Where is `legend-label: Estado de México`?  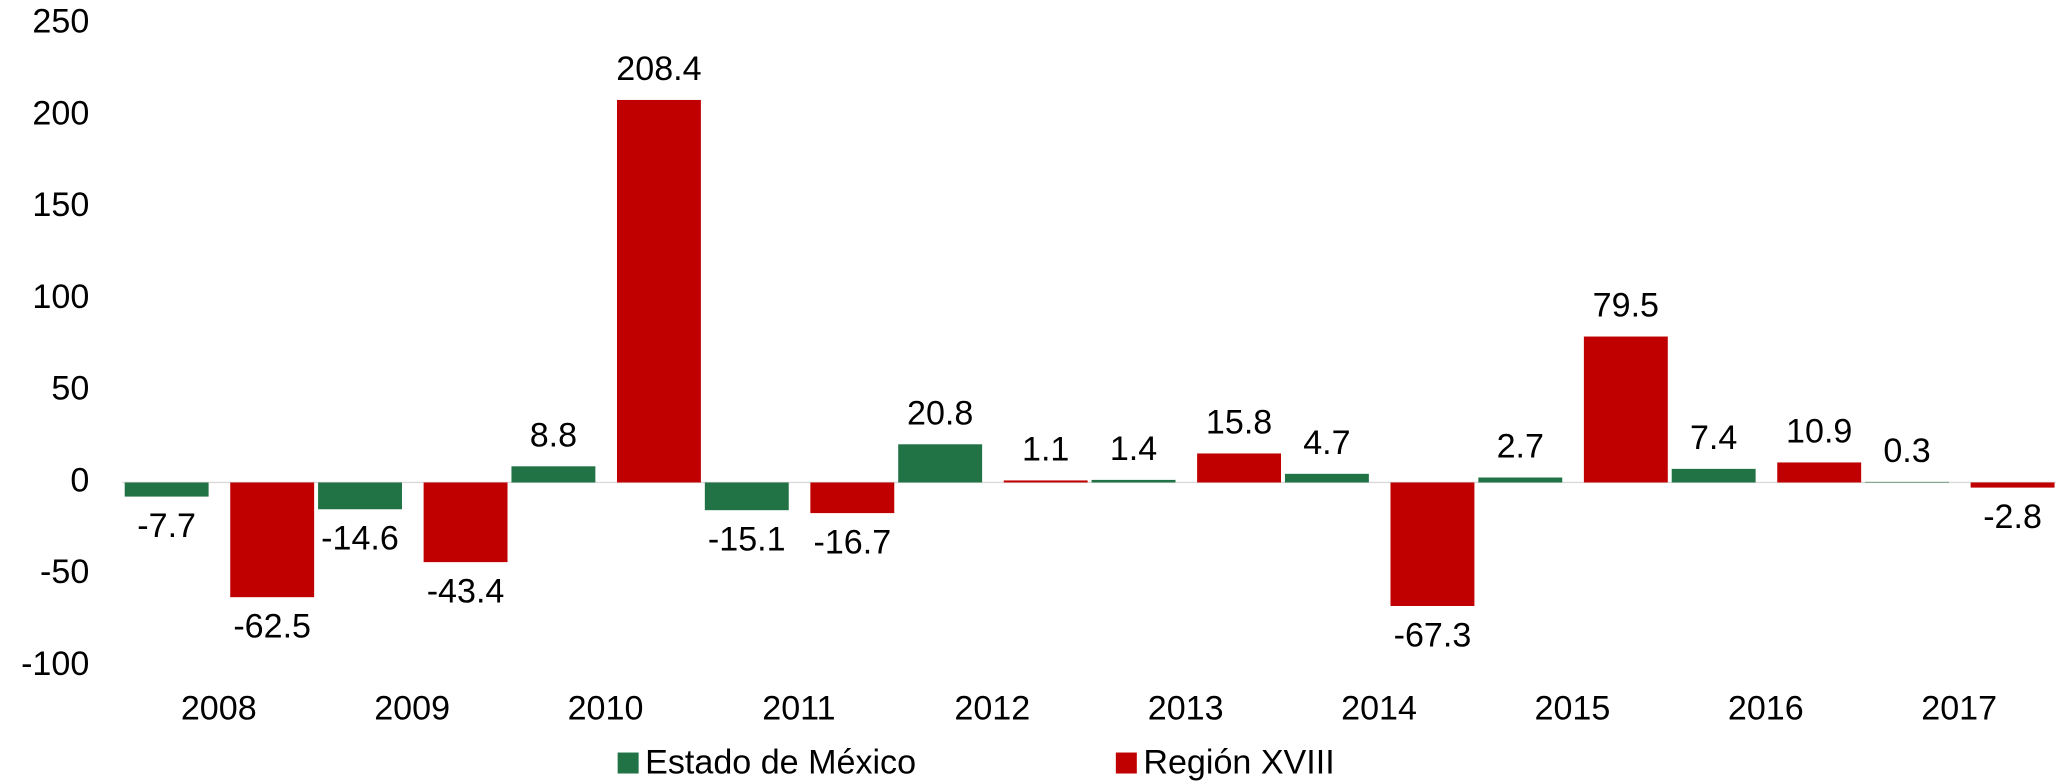 legend-label: Estado de México is located at coordinates (780, 762).